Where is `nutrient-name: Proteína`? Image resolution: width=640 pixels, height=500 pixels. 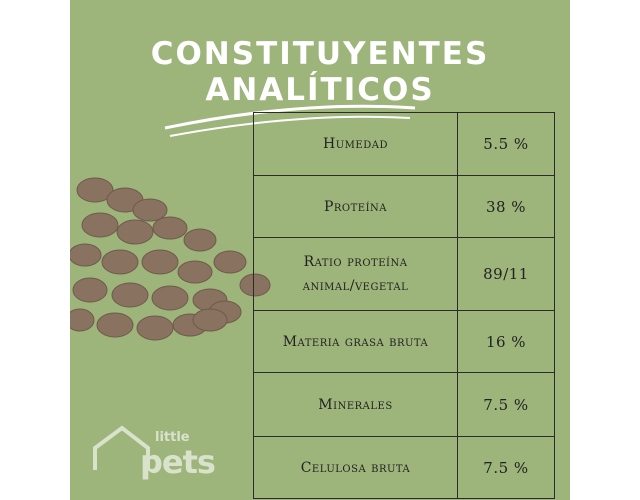 nutrient-name: Proteína is located at coordinates (355, 206).